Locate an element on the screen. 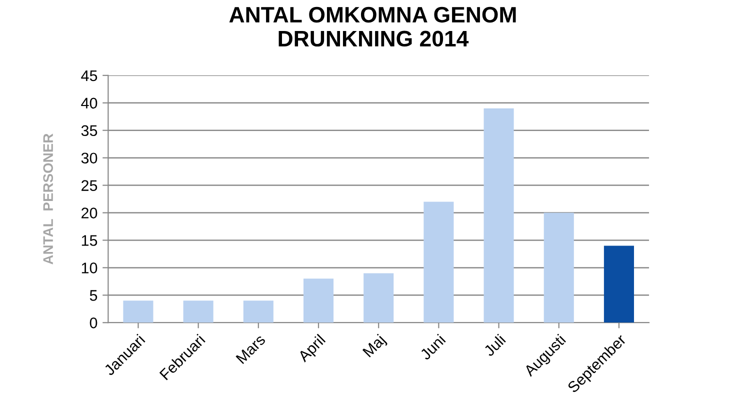  x-tick-label: Maj is located at coordinates (375, 347).